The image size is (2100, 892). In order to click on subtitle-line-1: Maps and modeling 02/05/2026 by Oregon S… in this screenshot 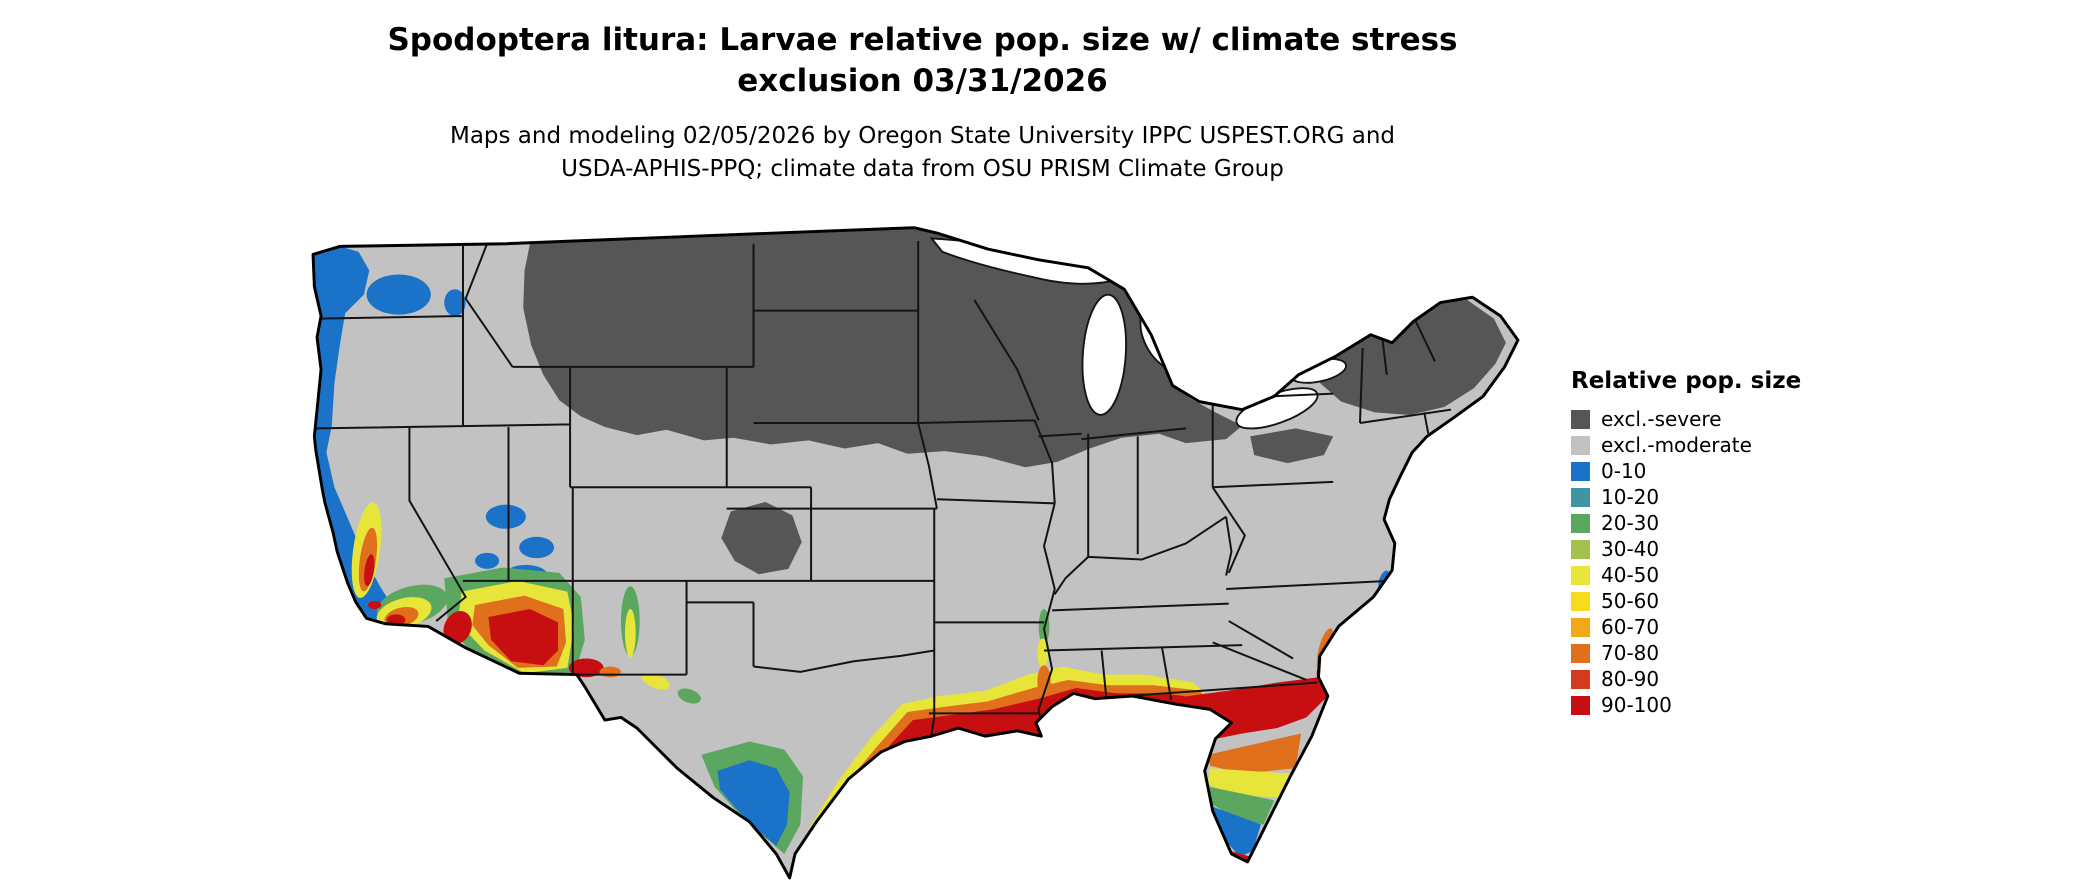, I will do `click(922, 136)`.